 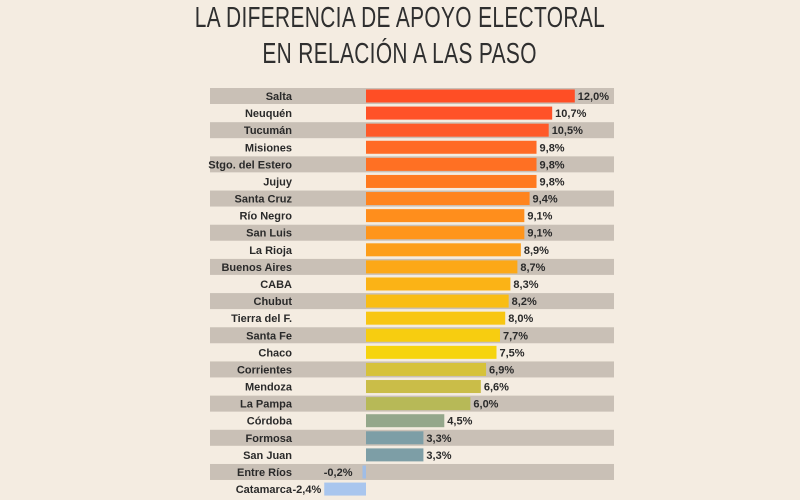 What do you see at coordinates (276, 285) in the screenshot?
I see `category-label: CABA` at bounding box center [276, 285].